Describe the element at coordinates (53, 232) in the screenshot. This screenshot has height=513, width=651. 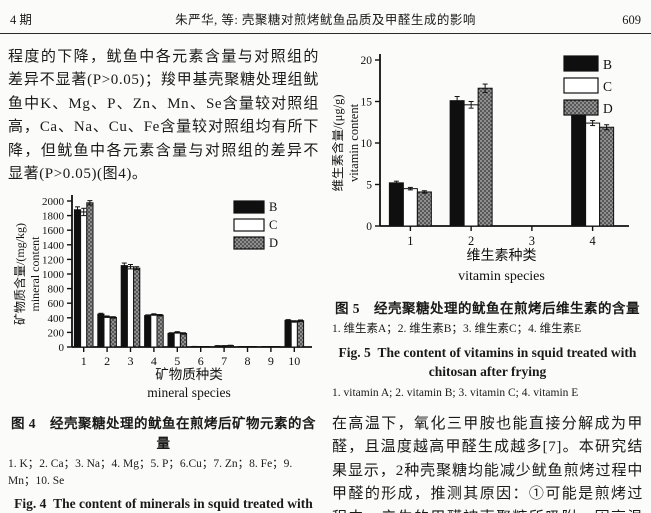
I see `y-tick-label: 1600` at that location.